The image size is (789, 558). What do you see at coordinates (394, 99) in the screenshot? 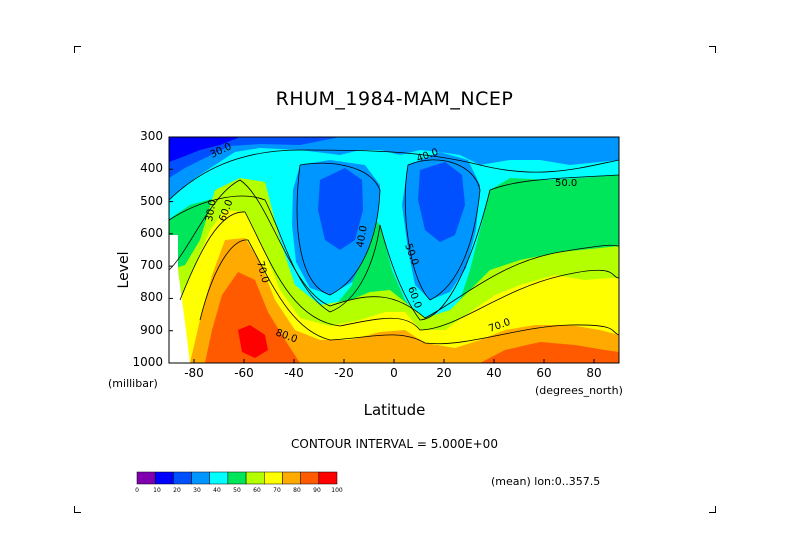
I see `chart-title: RHUM_1984-MAM_NCEP` at bounding box center [394, 99].